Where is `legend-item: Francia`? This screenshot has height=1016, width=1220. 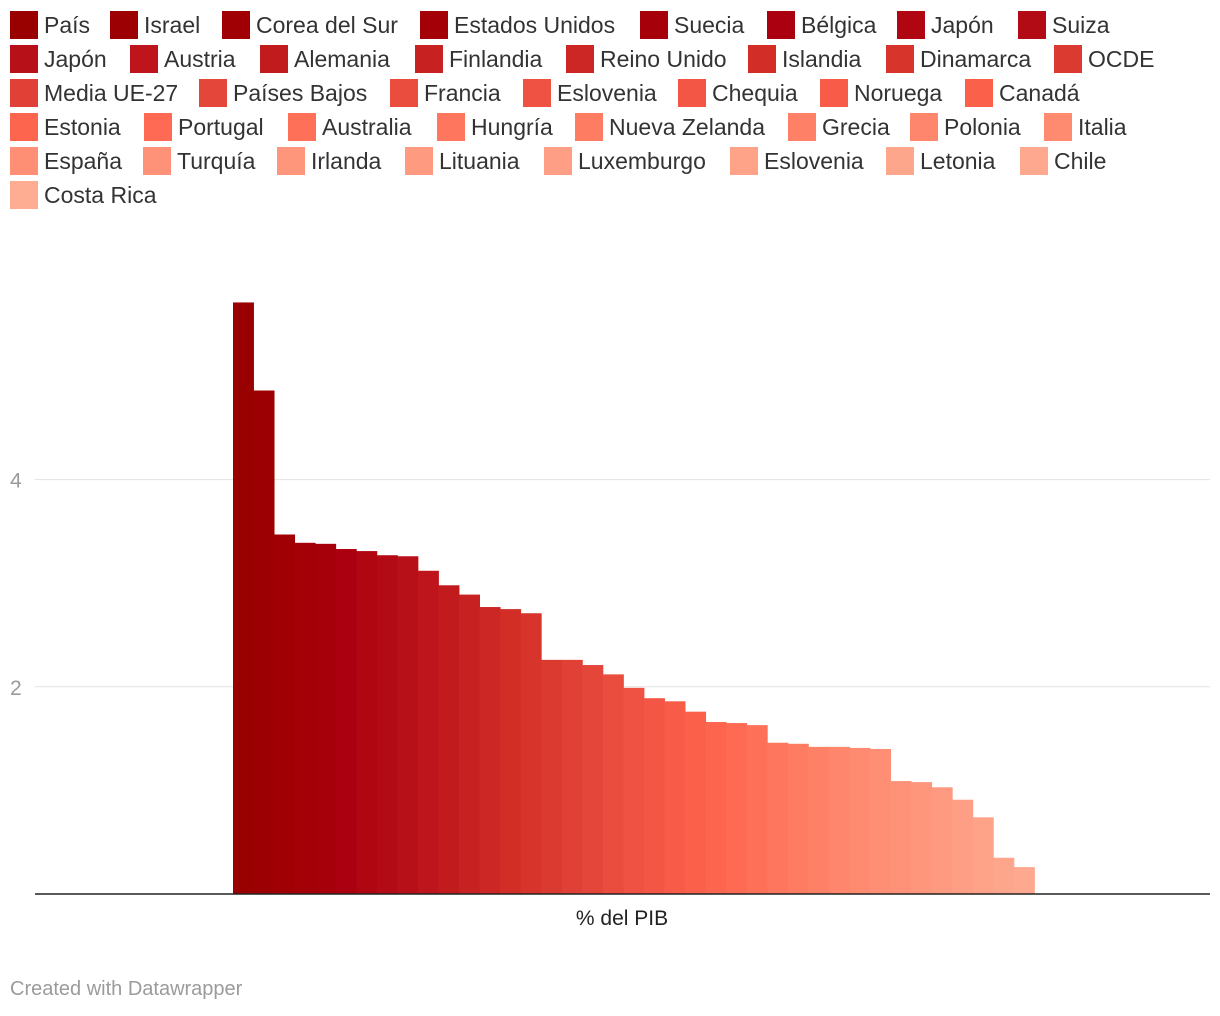
legend-item: Francia is located at coordinates (445, 93).